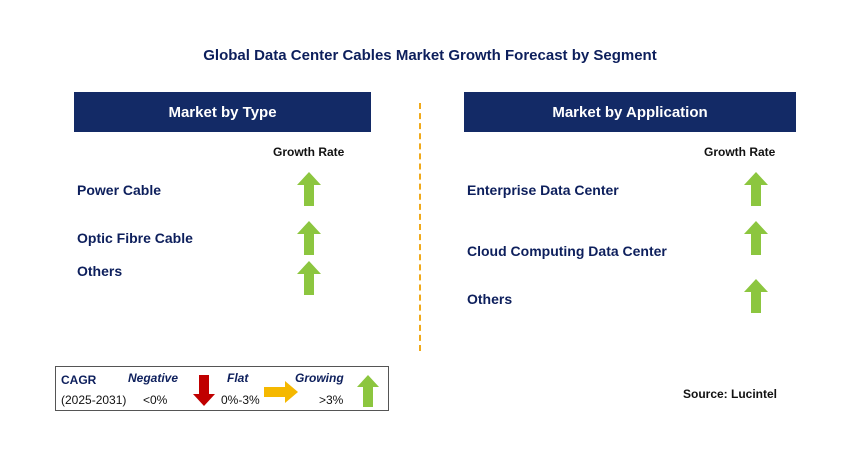 This screenshot has width=860, height=458. I want to click on type-item-optic-fibre-cable: Optic Fibre Cable, so click(135, 238).